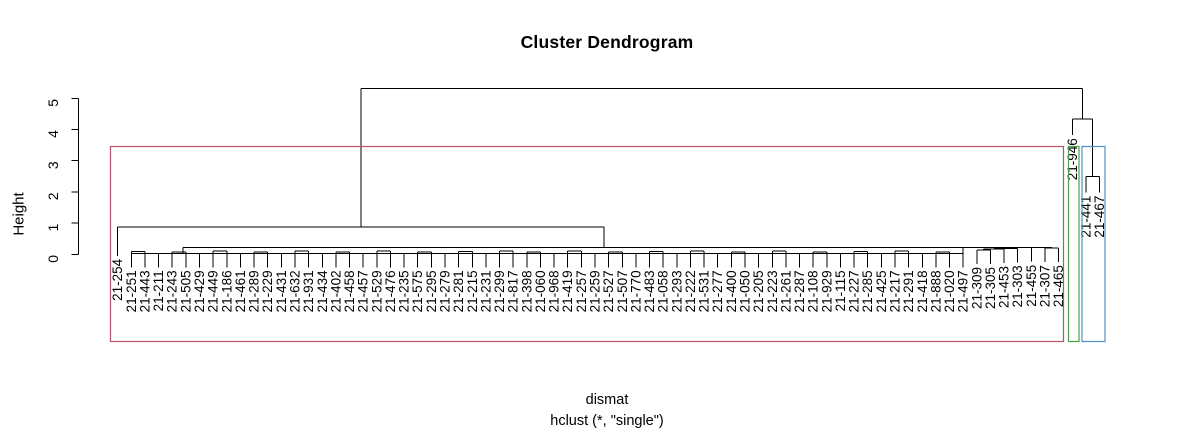 This screenshot has height=438, width=1180. I want to click on plot-title: Cluster Dendrogram, so click(607, 42).